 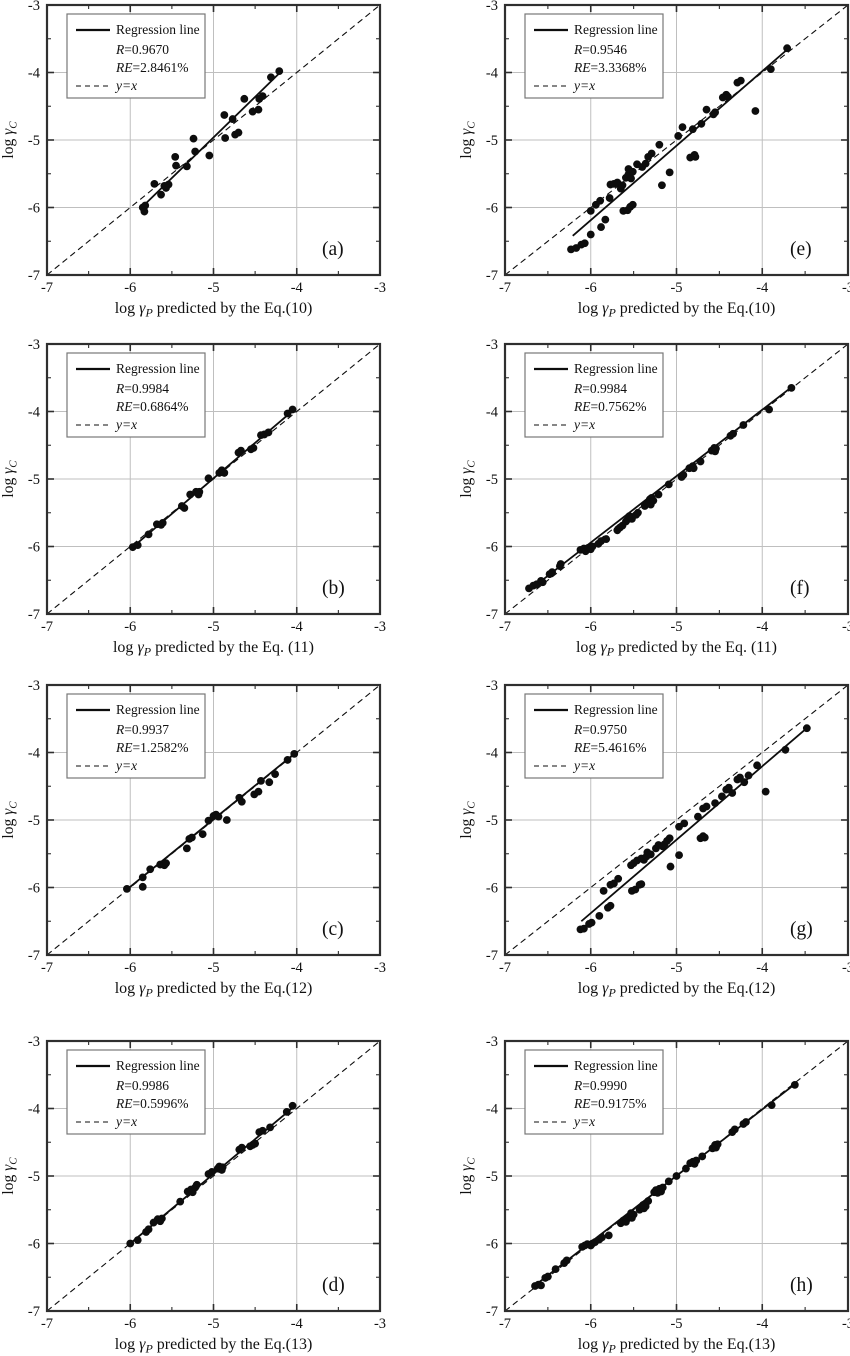 What do you see at coordinates (151, 1103) in the screenshot?
I see `legend-re-value: RE=0.5996%` at bounding box center [151, 1103].